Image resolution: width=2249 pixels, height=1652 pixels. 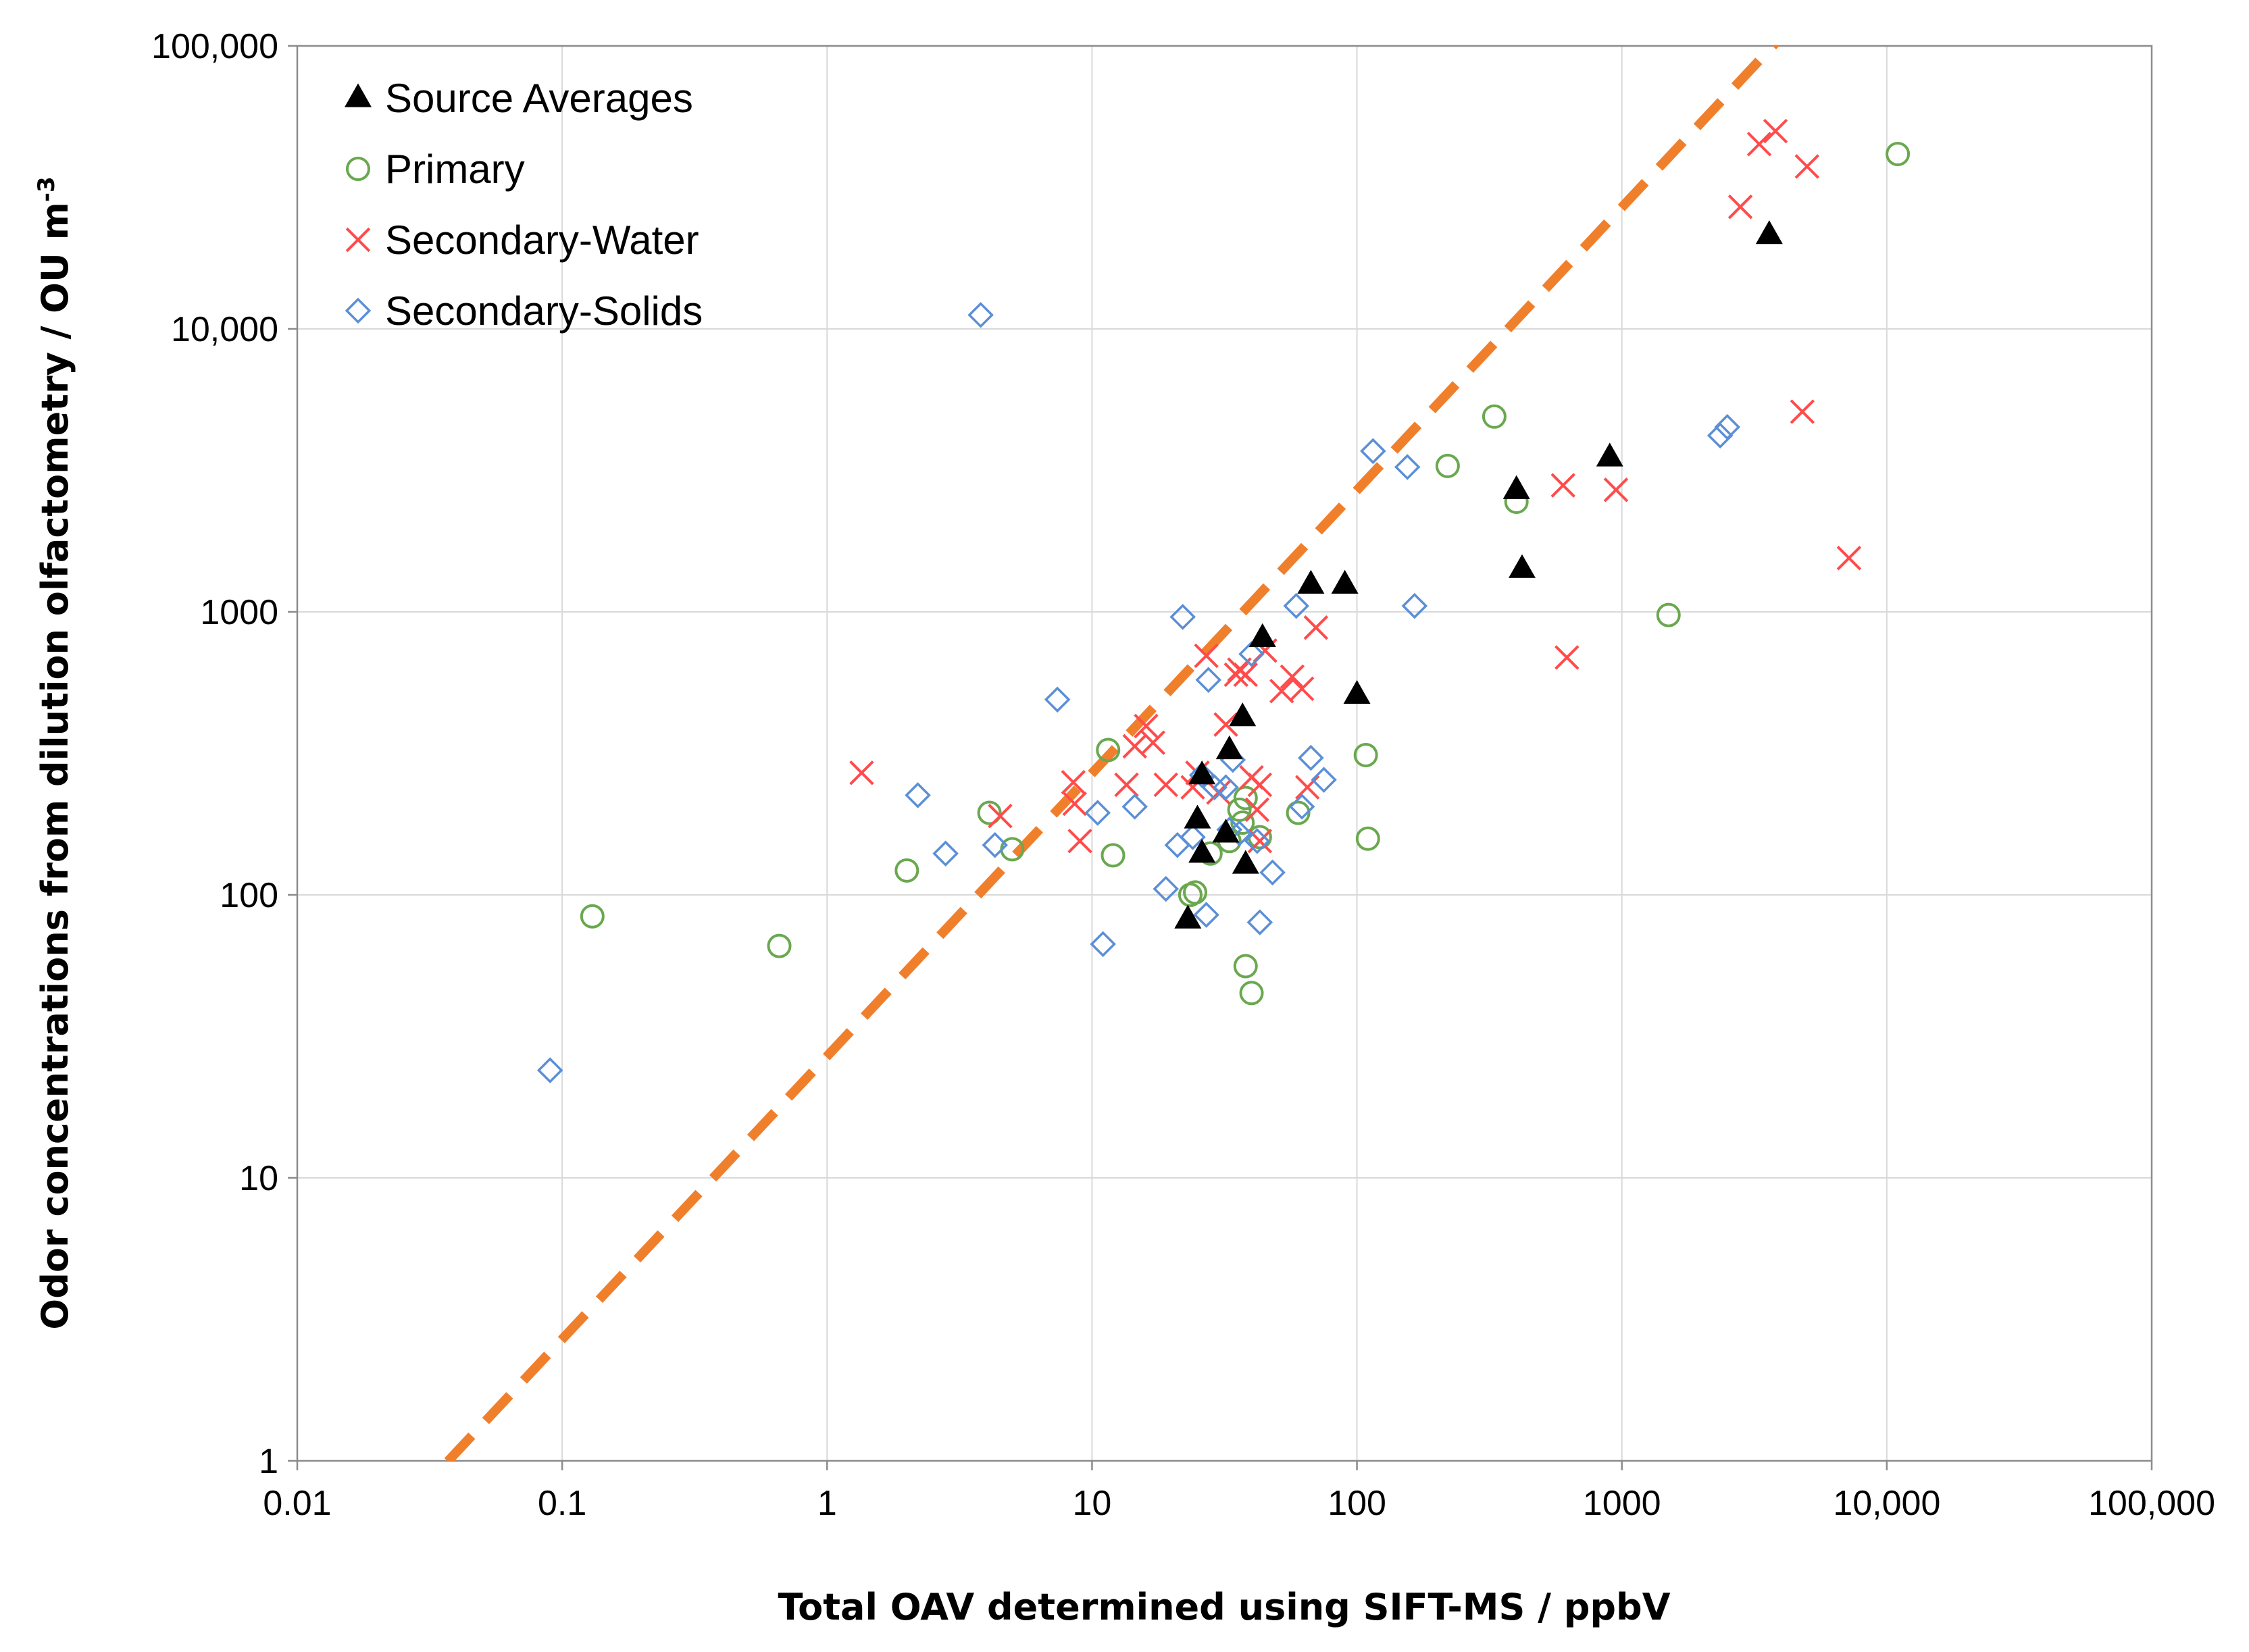 I want to click on x-tick-label: 100,000, so click(x=2151, y=1504).